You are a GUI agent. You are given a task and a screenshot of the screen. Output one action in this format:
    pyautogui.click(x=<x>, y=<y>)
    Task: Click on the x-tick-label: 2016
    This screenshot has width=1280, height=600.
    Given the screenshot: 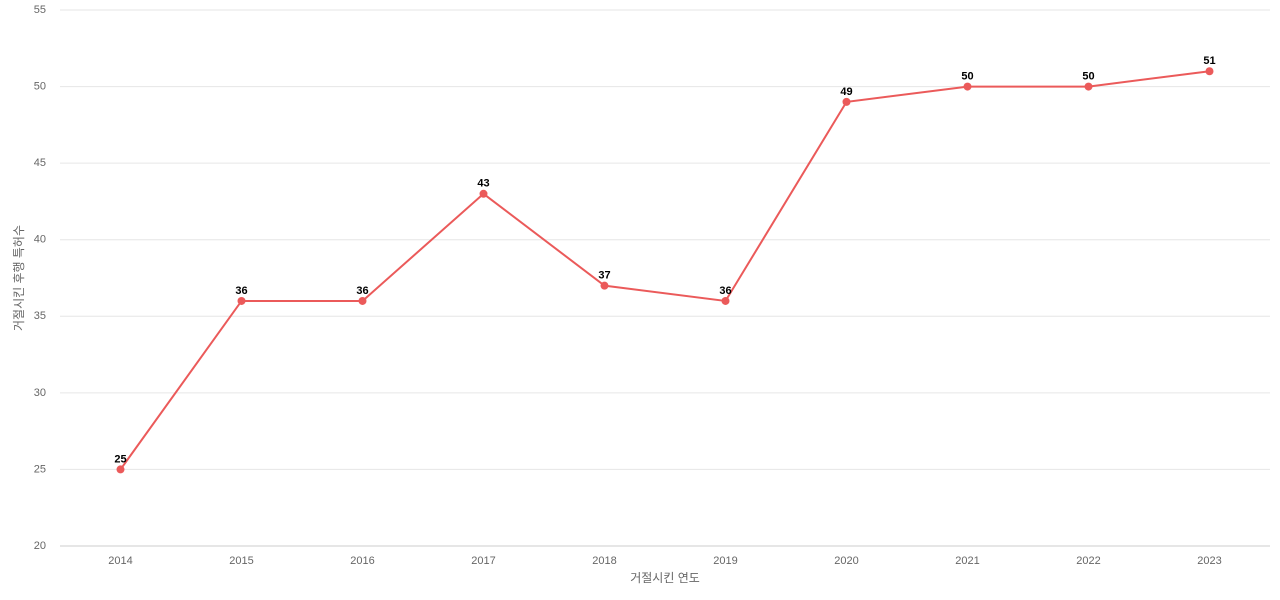 What is the action you would take?
    pyautogui.click(x=362, y=561)
    